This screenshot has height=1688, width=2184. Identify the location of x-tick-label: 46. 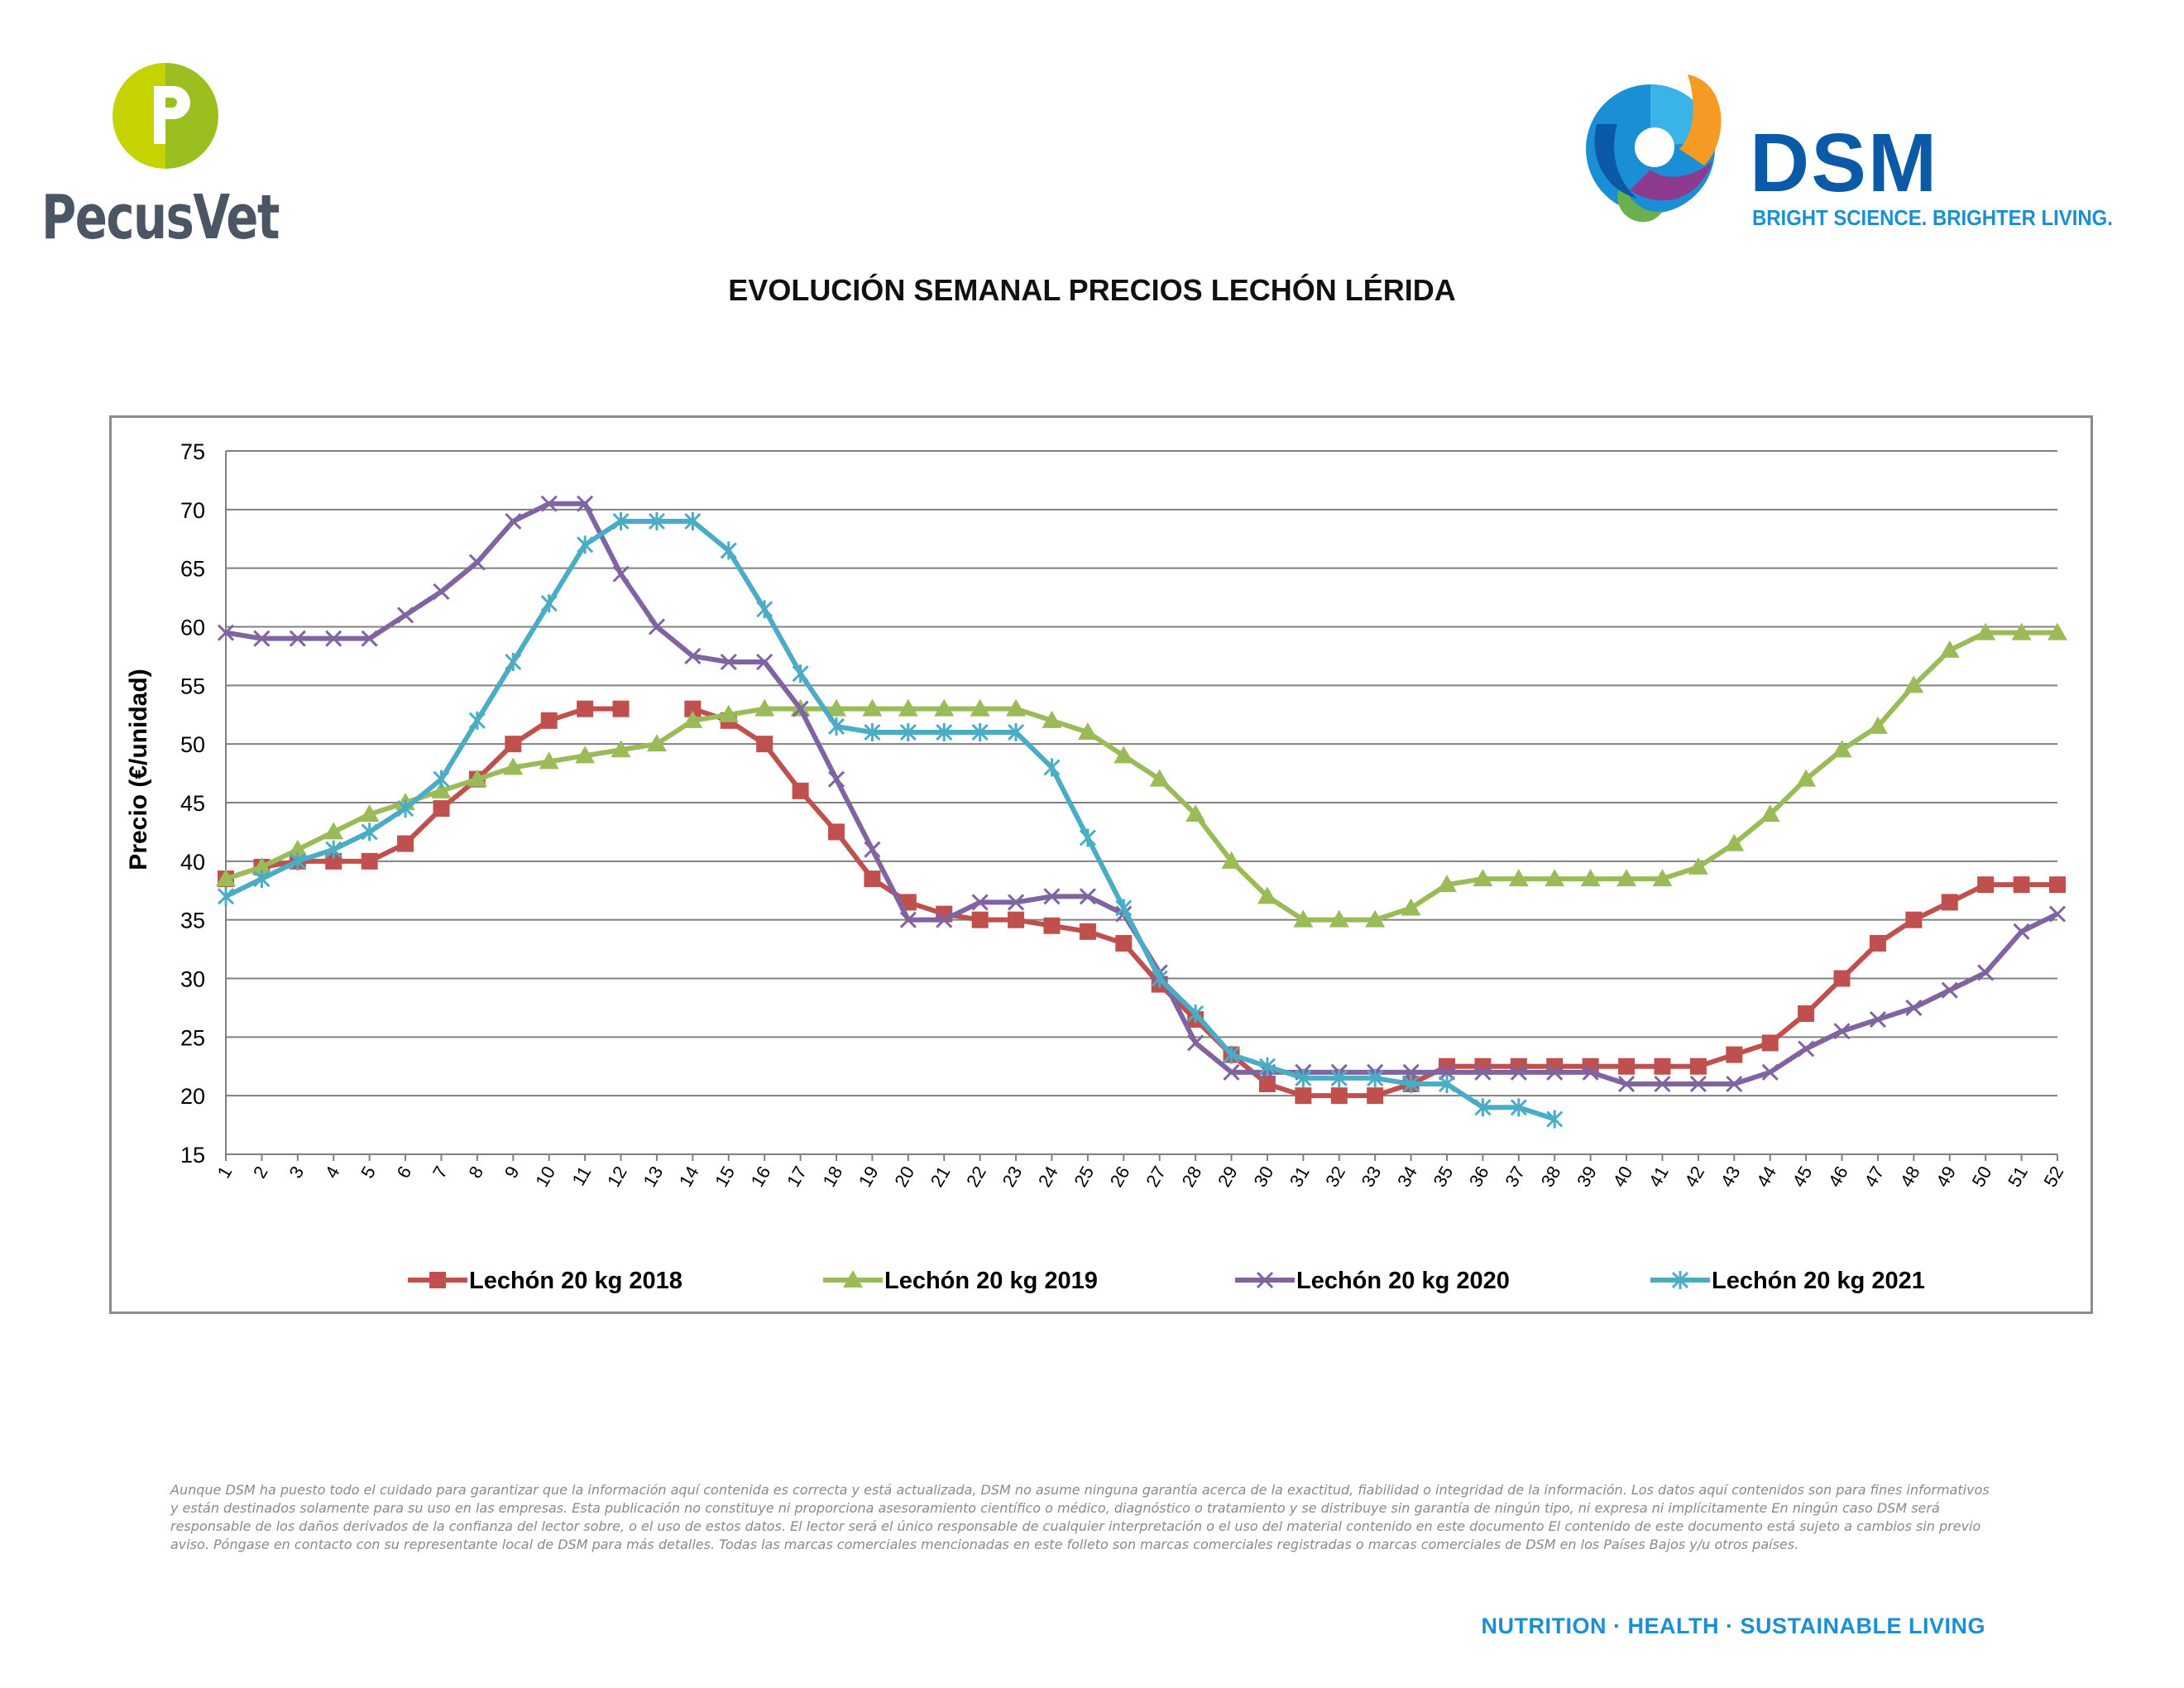
(1838, 1177).